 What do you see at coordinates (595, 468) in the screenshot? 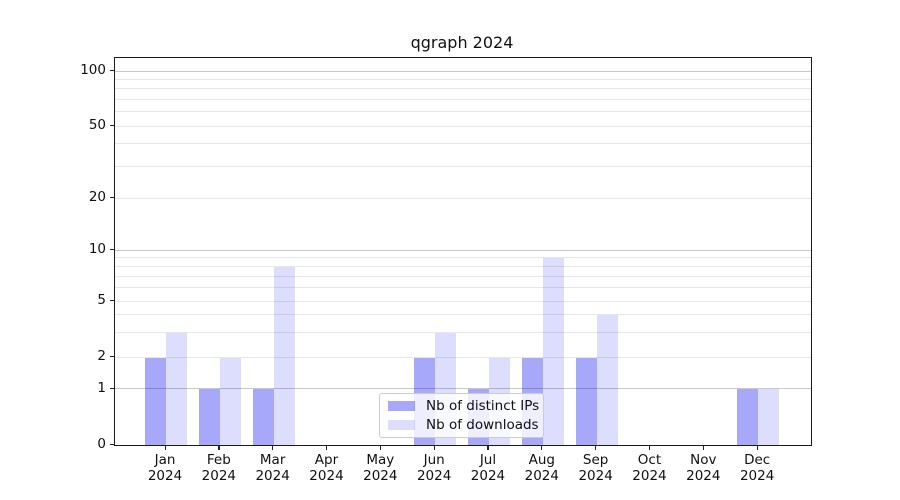
I see `x-tick-label-sep: Sep 2024` at bounding box center [595, 468].